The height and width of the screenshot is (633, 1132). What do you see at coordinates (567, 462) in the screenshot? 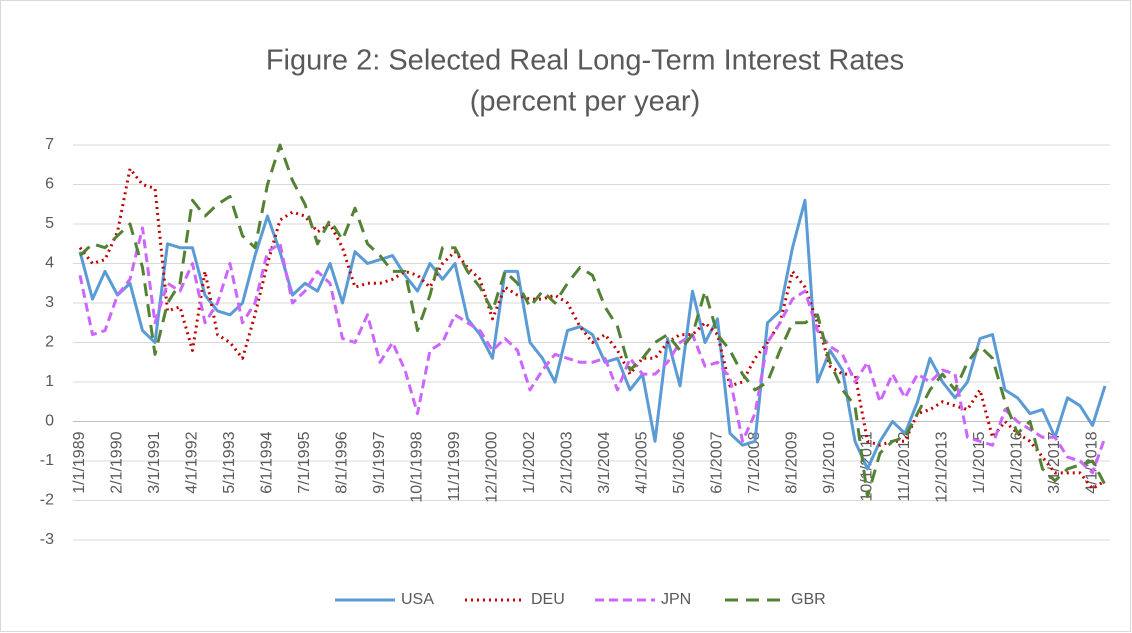
I see `x-tick-label: 2/1/2003` at bounding box center [567, 462].